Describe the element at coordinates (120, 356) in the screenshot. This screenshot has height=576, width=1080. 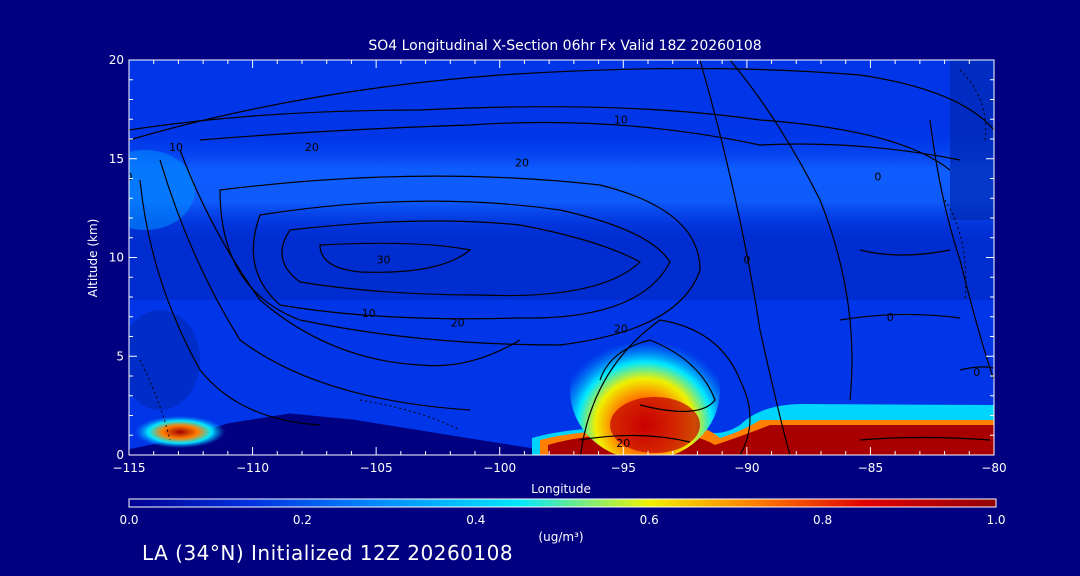
I see `y-tick-label: 5` at that location.